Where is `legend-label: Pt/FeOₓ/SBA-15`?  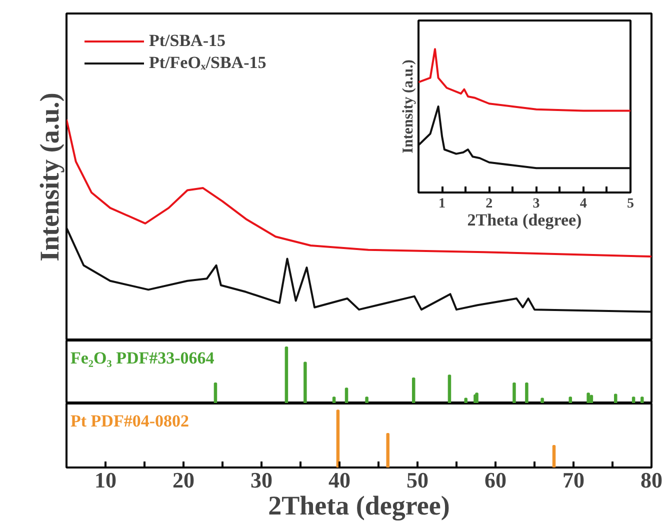 legend-label: Pt/FeOₓ/SBA-15 is located at coordinates (207, 63).